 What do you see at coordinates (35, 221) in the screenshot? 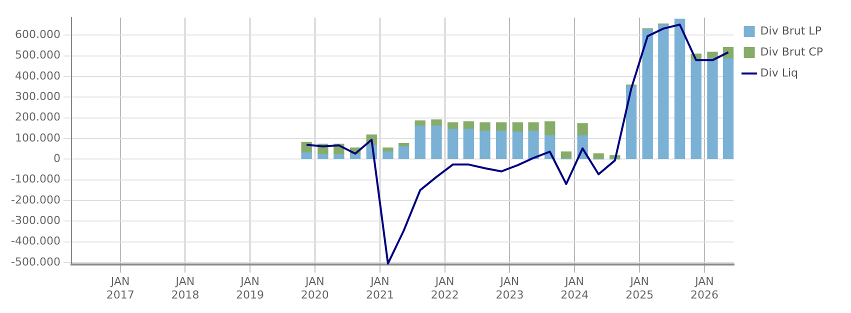
I see `y-tick-label: -300.000` at bounding box center [35, 221].